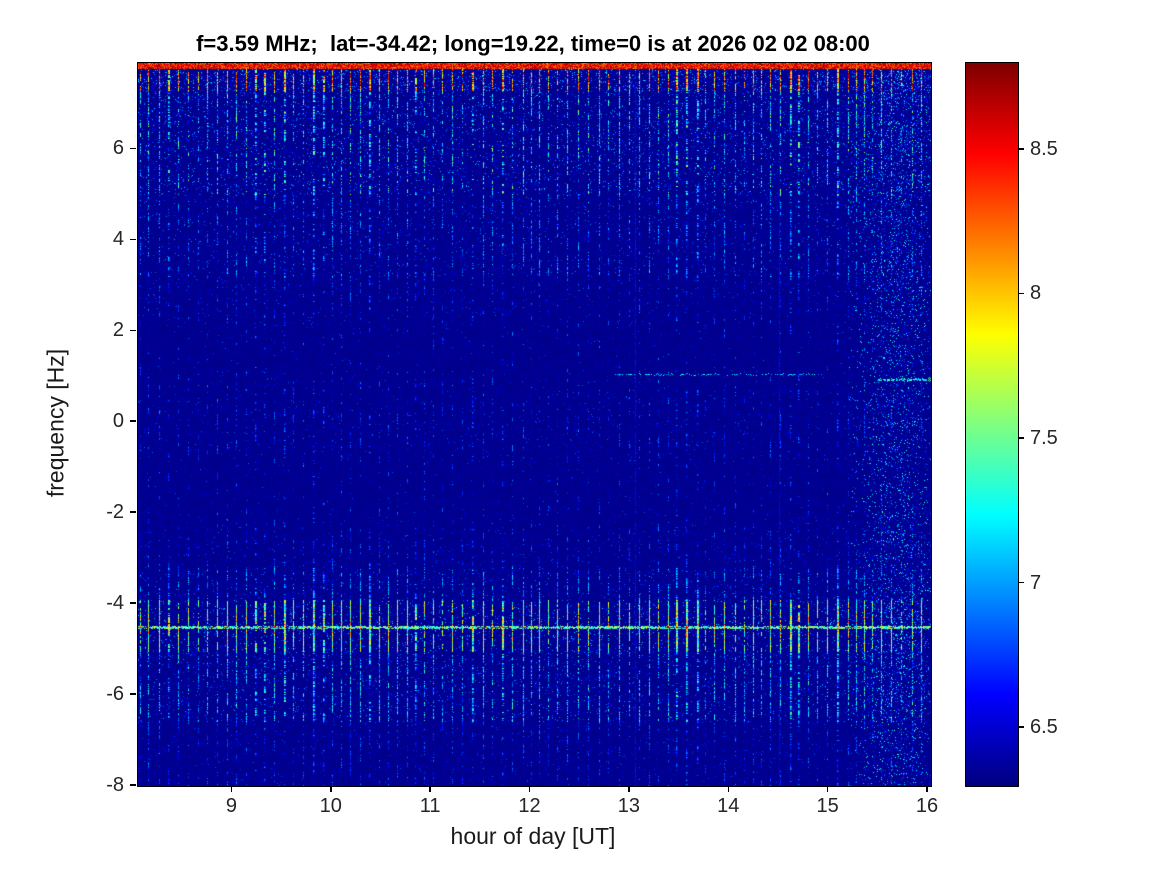  I want to click on y-tick-label: 0, so click(118, 421).